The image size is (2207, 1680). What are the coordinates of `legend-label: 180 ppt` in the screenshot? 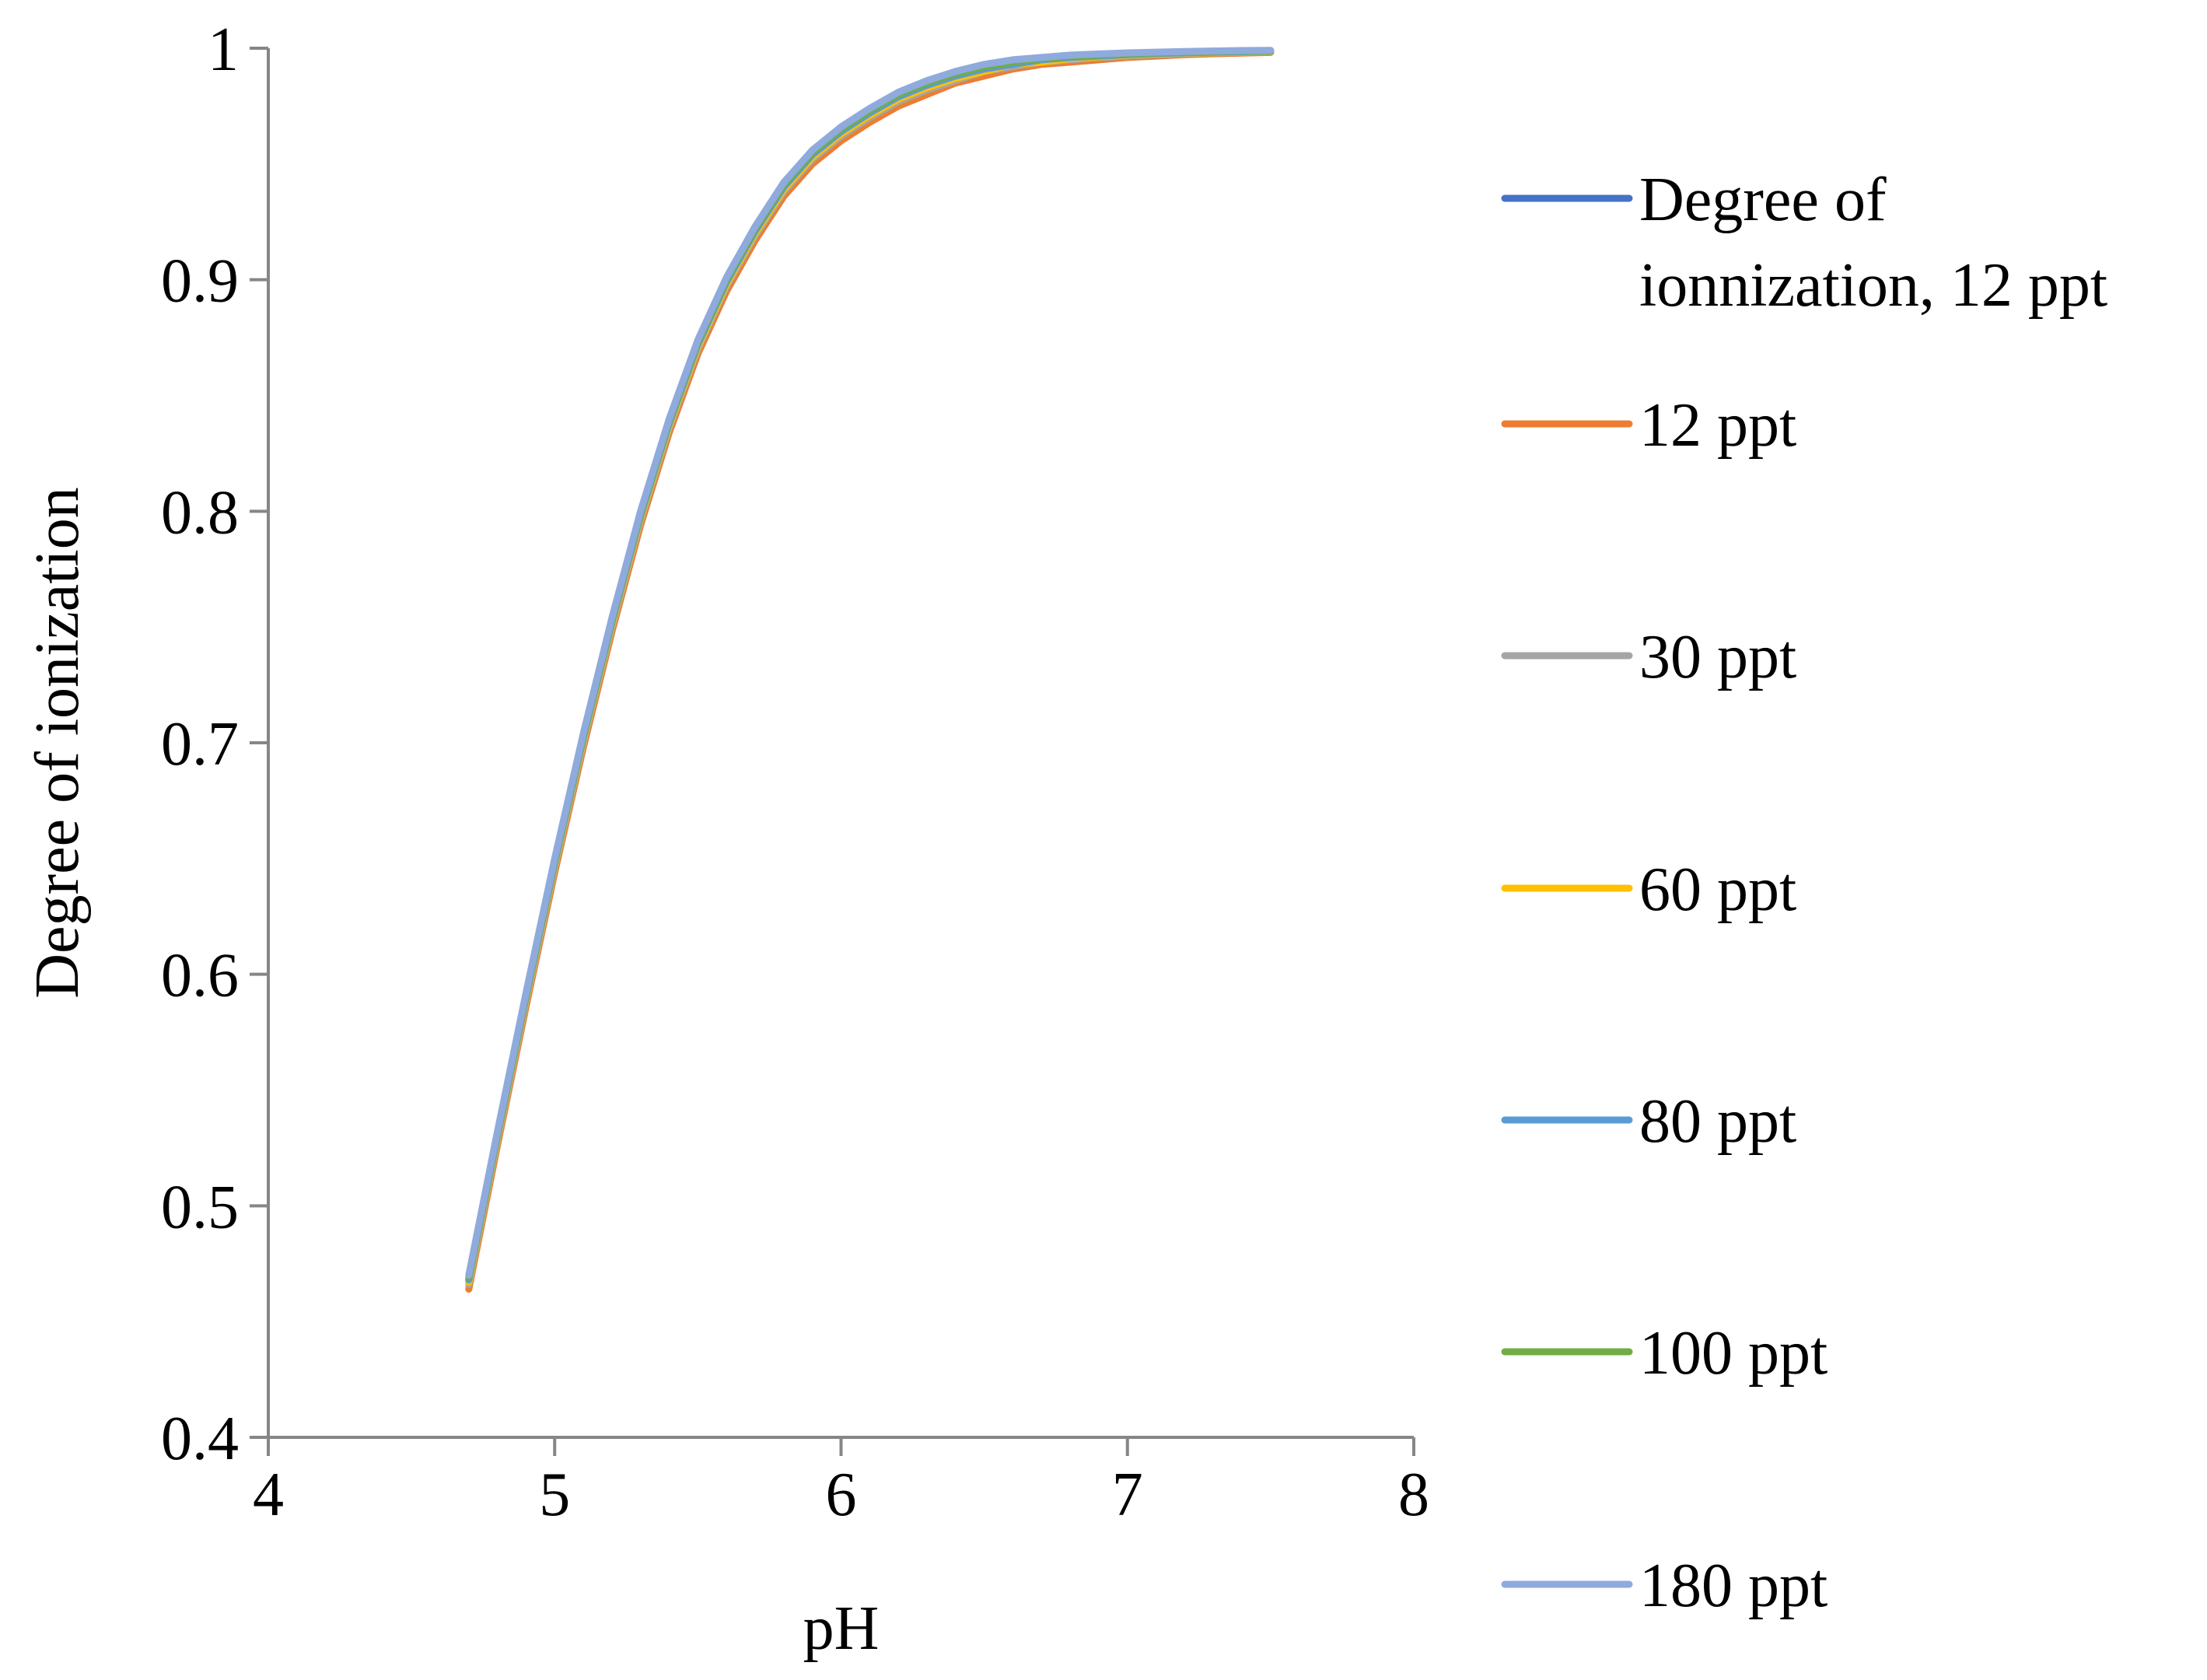 It's located at (1733, 1586).